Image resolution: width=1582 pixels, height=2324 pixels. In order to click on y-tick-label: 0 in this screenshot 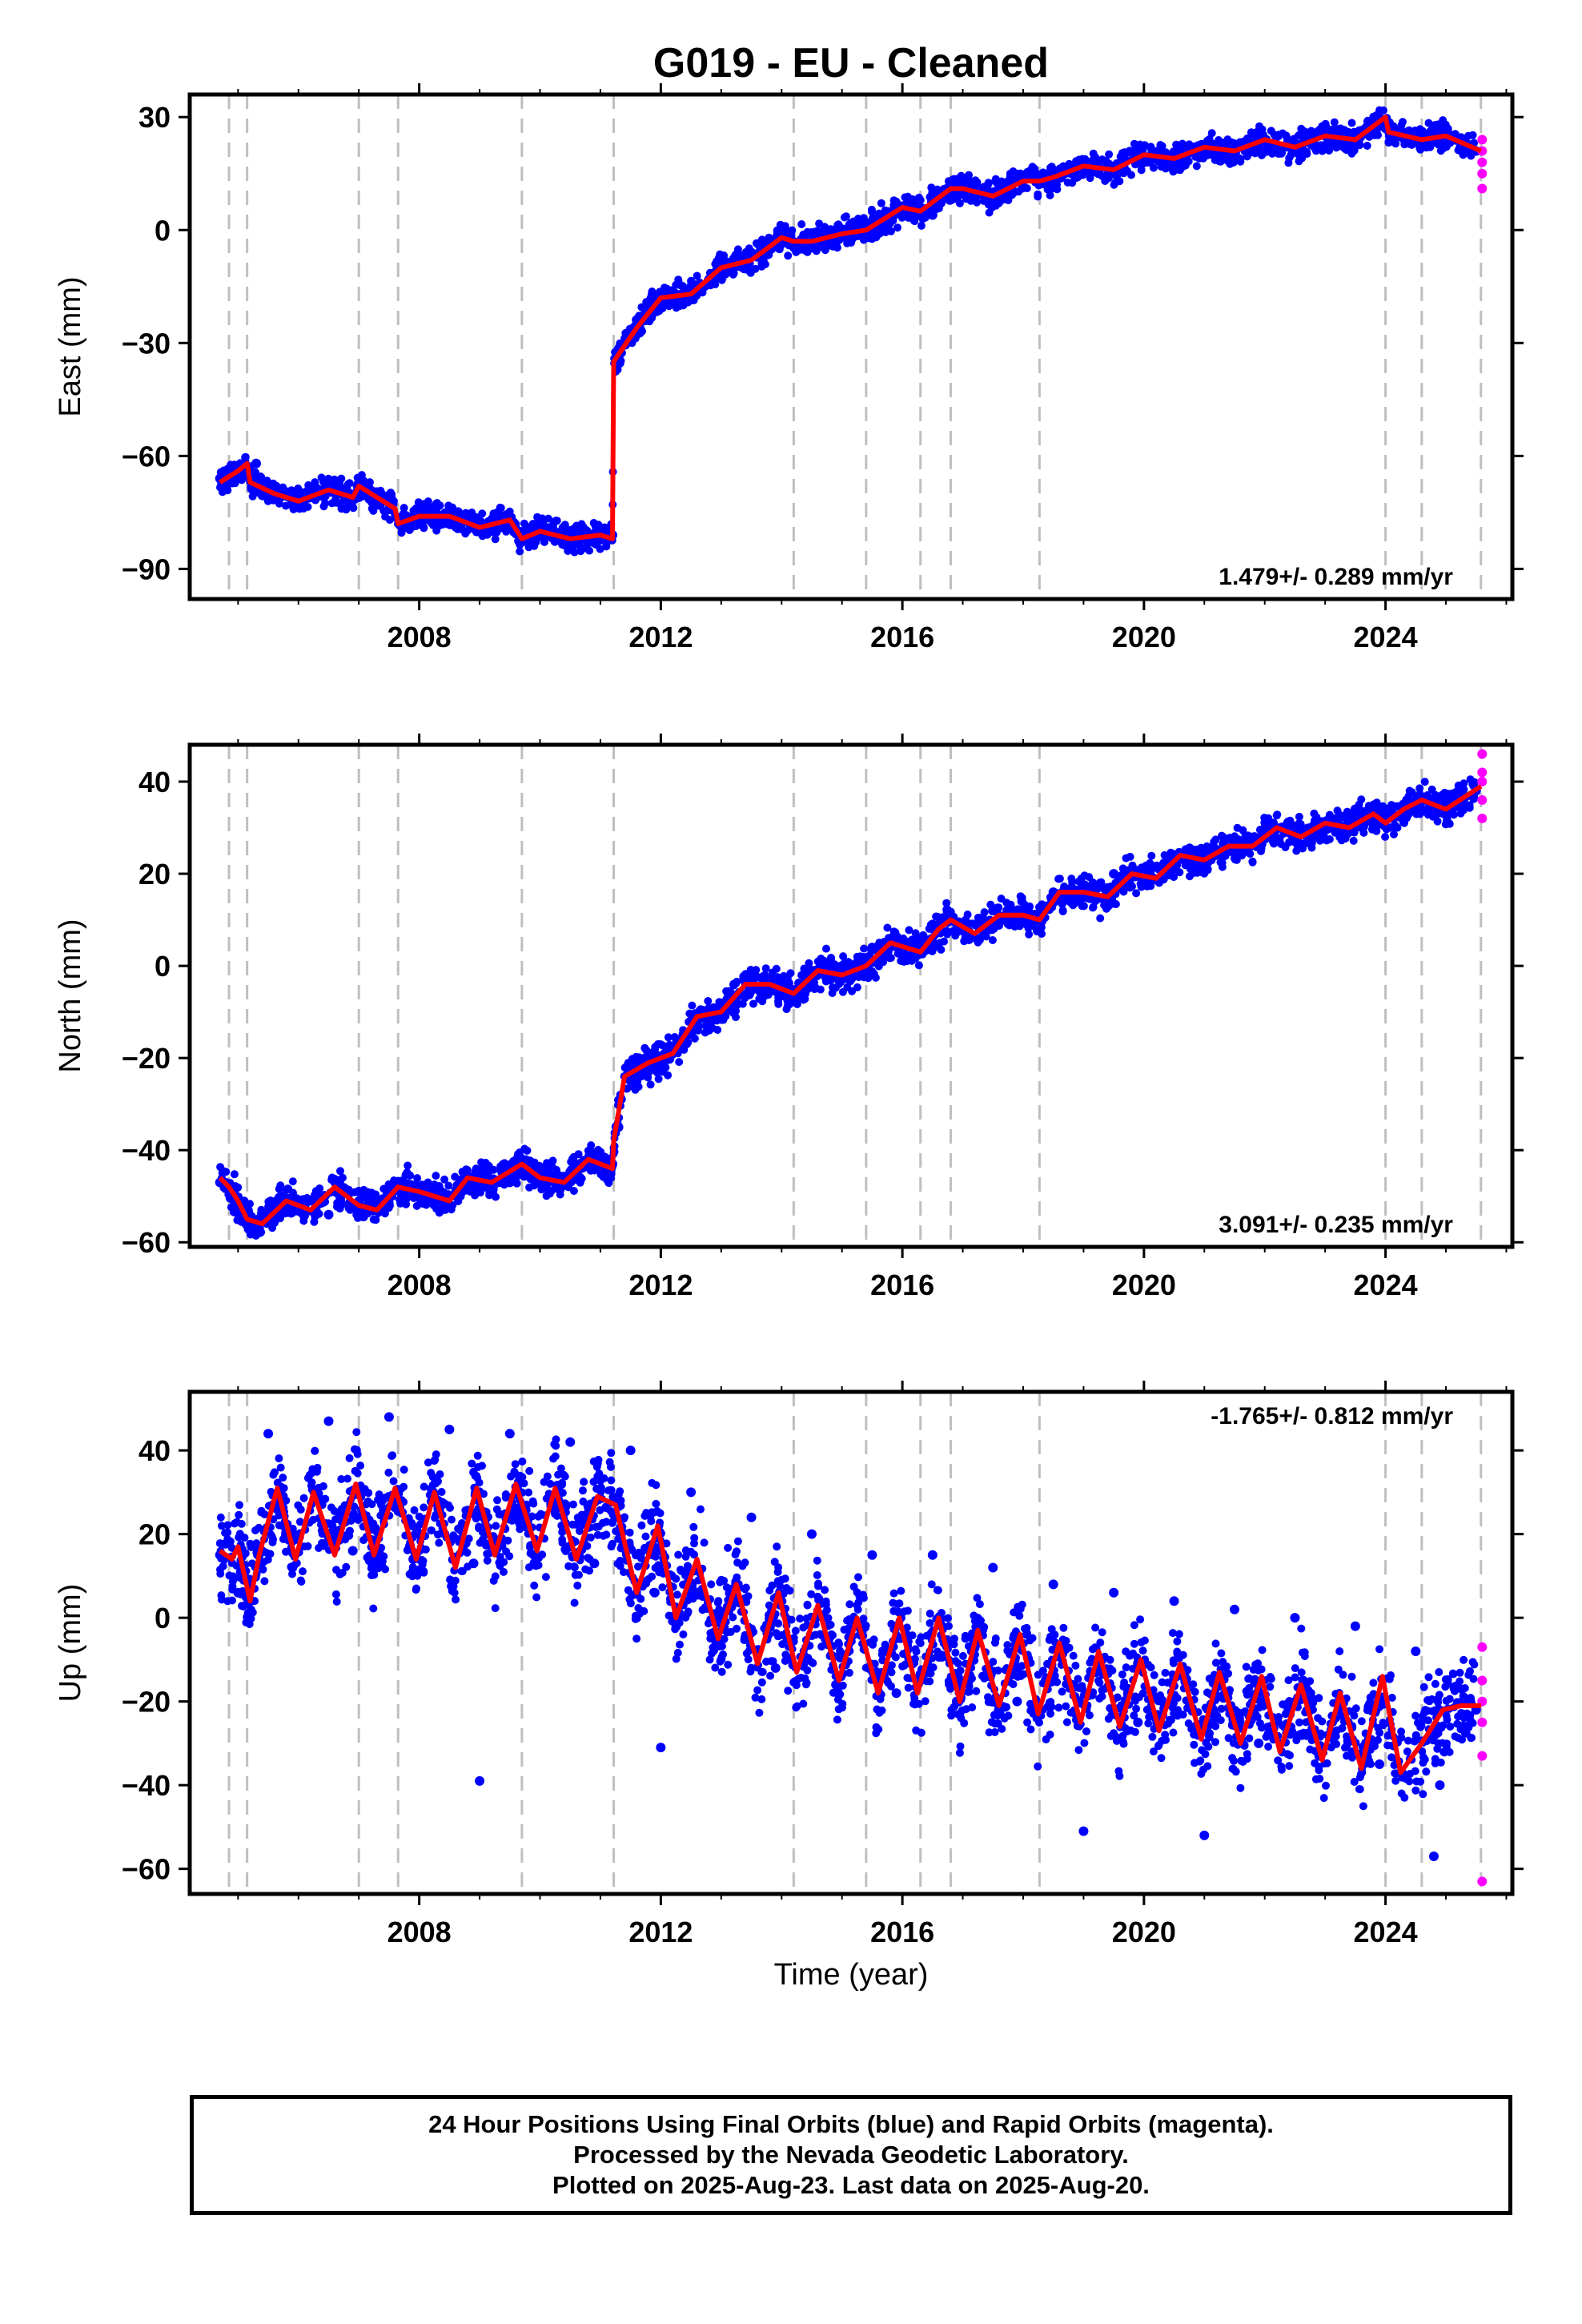, I will do `click(163, 230)`.